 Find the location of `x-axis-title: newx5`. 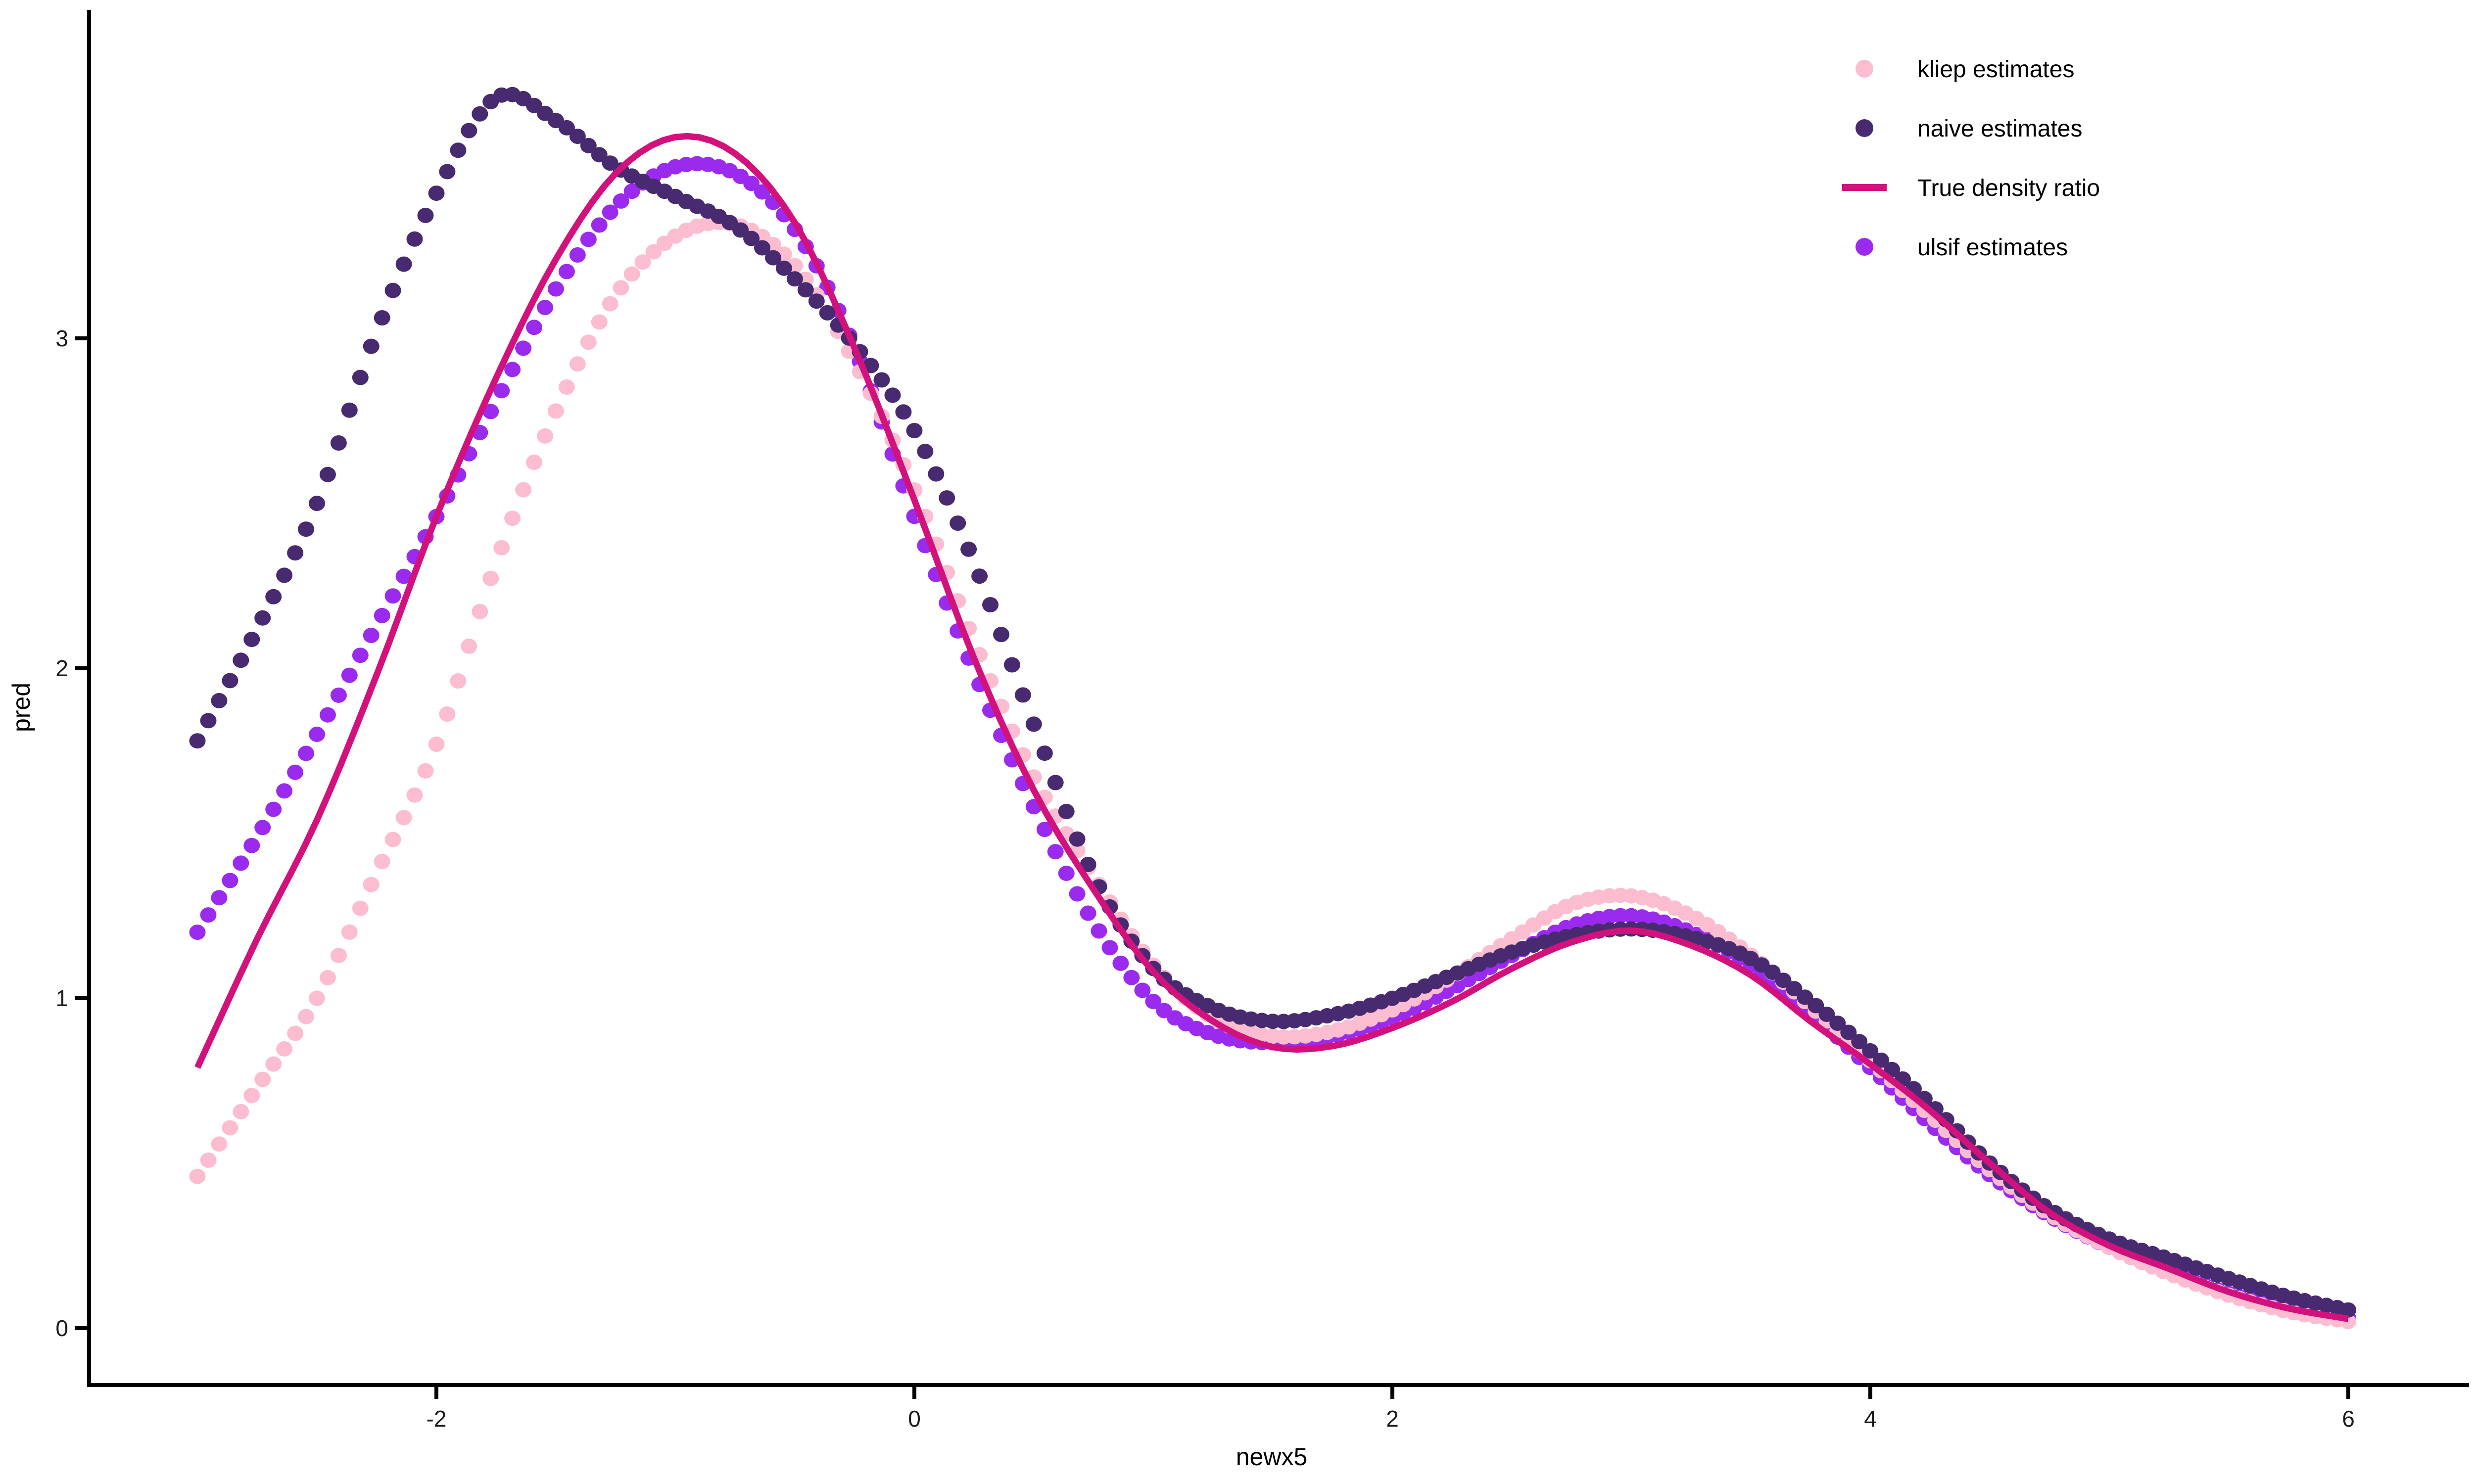

x-axis-title: newx5 is located at coordinates (1272, 1457).